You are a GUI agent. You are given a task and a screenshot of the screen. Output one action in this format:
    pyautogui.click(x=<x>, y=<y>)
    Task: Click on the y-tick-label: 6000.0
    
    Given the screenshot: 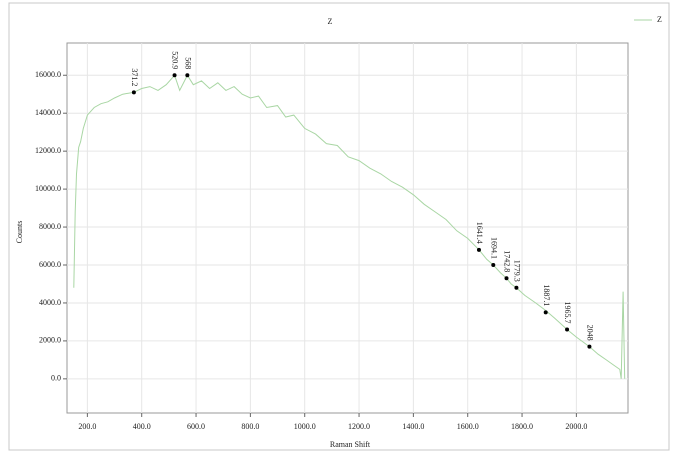 What is the action you would take?
    pyautogui.click(x=50, y=264)
    